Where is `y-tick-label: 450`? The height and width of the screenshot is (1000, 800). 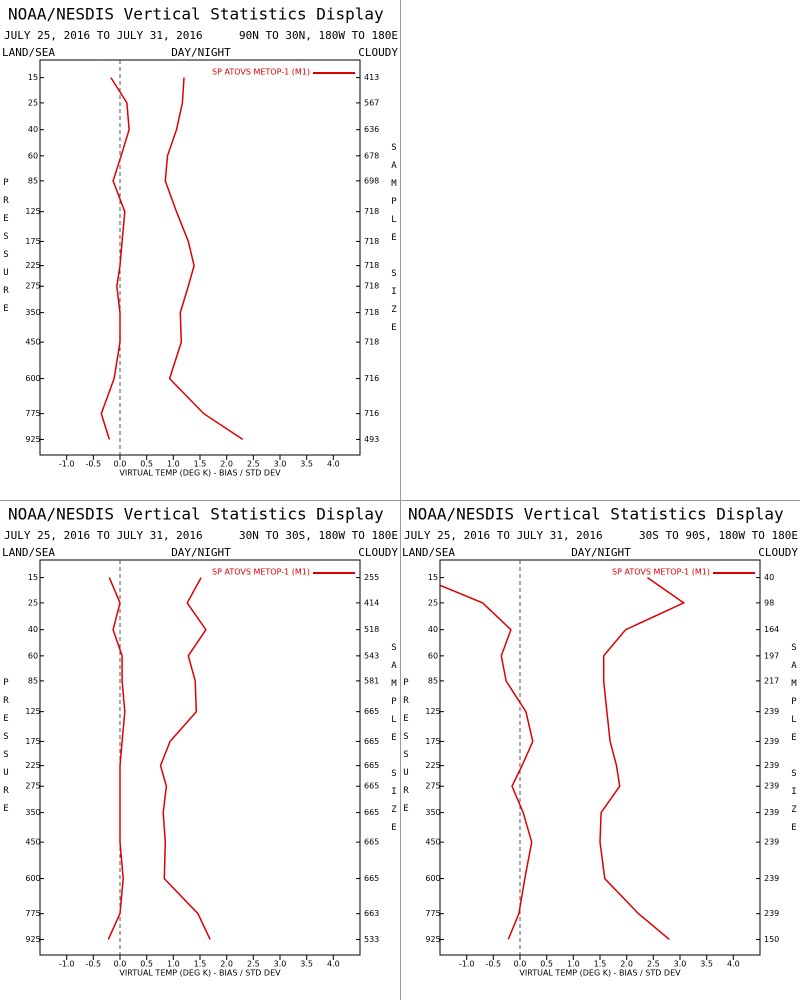 y-tick-label: 450 is located at coordinates (32, 842).